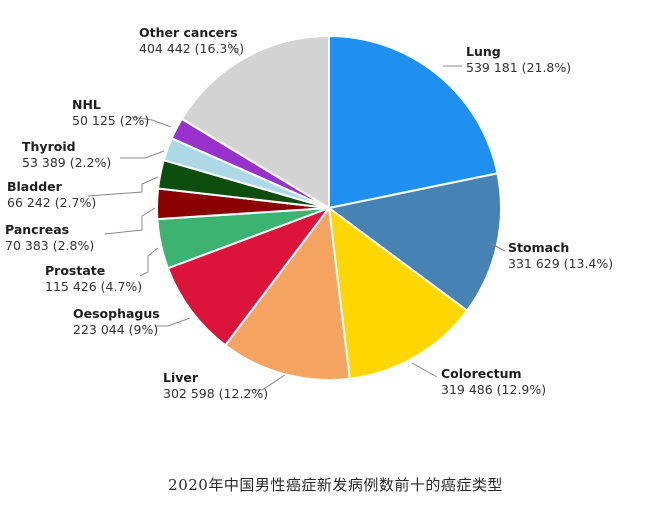 The image size is (671, 509). Describe the element at coordinates (49, 245) in the screenshot. I see `slice-value-pancreas: 70 383 (2.8%)` at that location.